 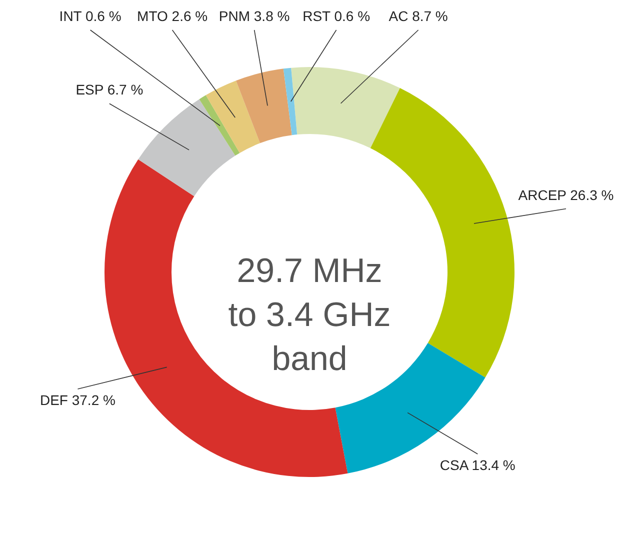 What do you see at coordinates (78, 400) in the screenshot?
I see `slice-label: DEF 37.2 %` at bounding box center [78, 400].